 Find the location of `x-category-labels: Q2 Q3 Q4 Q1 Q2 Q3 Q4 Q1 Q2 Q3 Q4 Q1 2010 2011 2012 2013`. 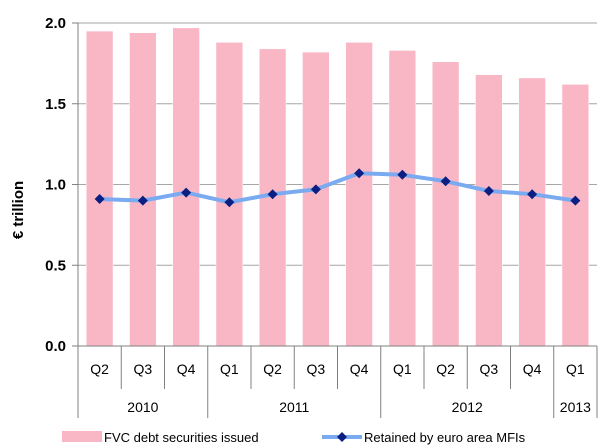

x-category-labels: Q2 Q3 Q4 Q1 Q2 Q3 Q4 Q1 Q2 Q3 Q4 Q1 2010 2011 2012 2013 is located at coordinates (337, 382).